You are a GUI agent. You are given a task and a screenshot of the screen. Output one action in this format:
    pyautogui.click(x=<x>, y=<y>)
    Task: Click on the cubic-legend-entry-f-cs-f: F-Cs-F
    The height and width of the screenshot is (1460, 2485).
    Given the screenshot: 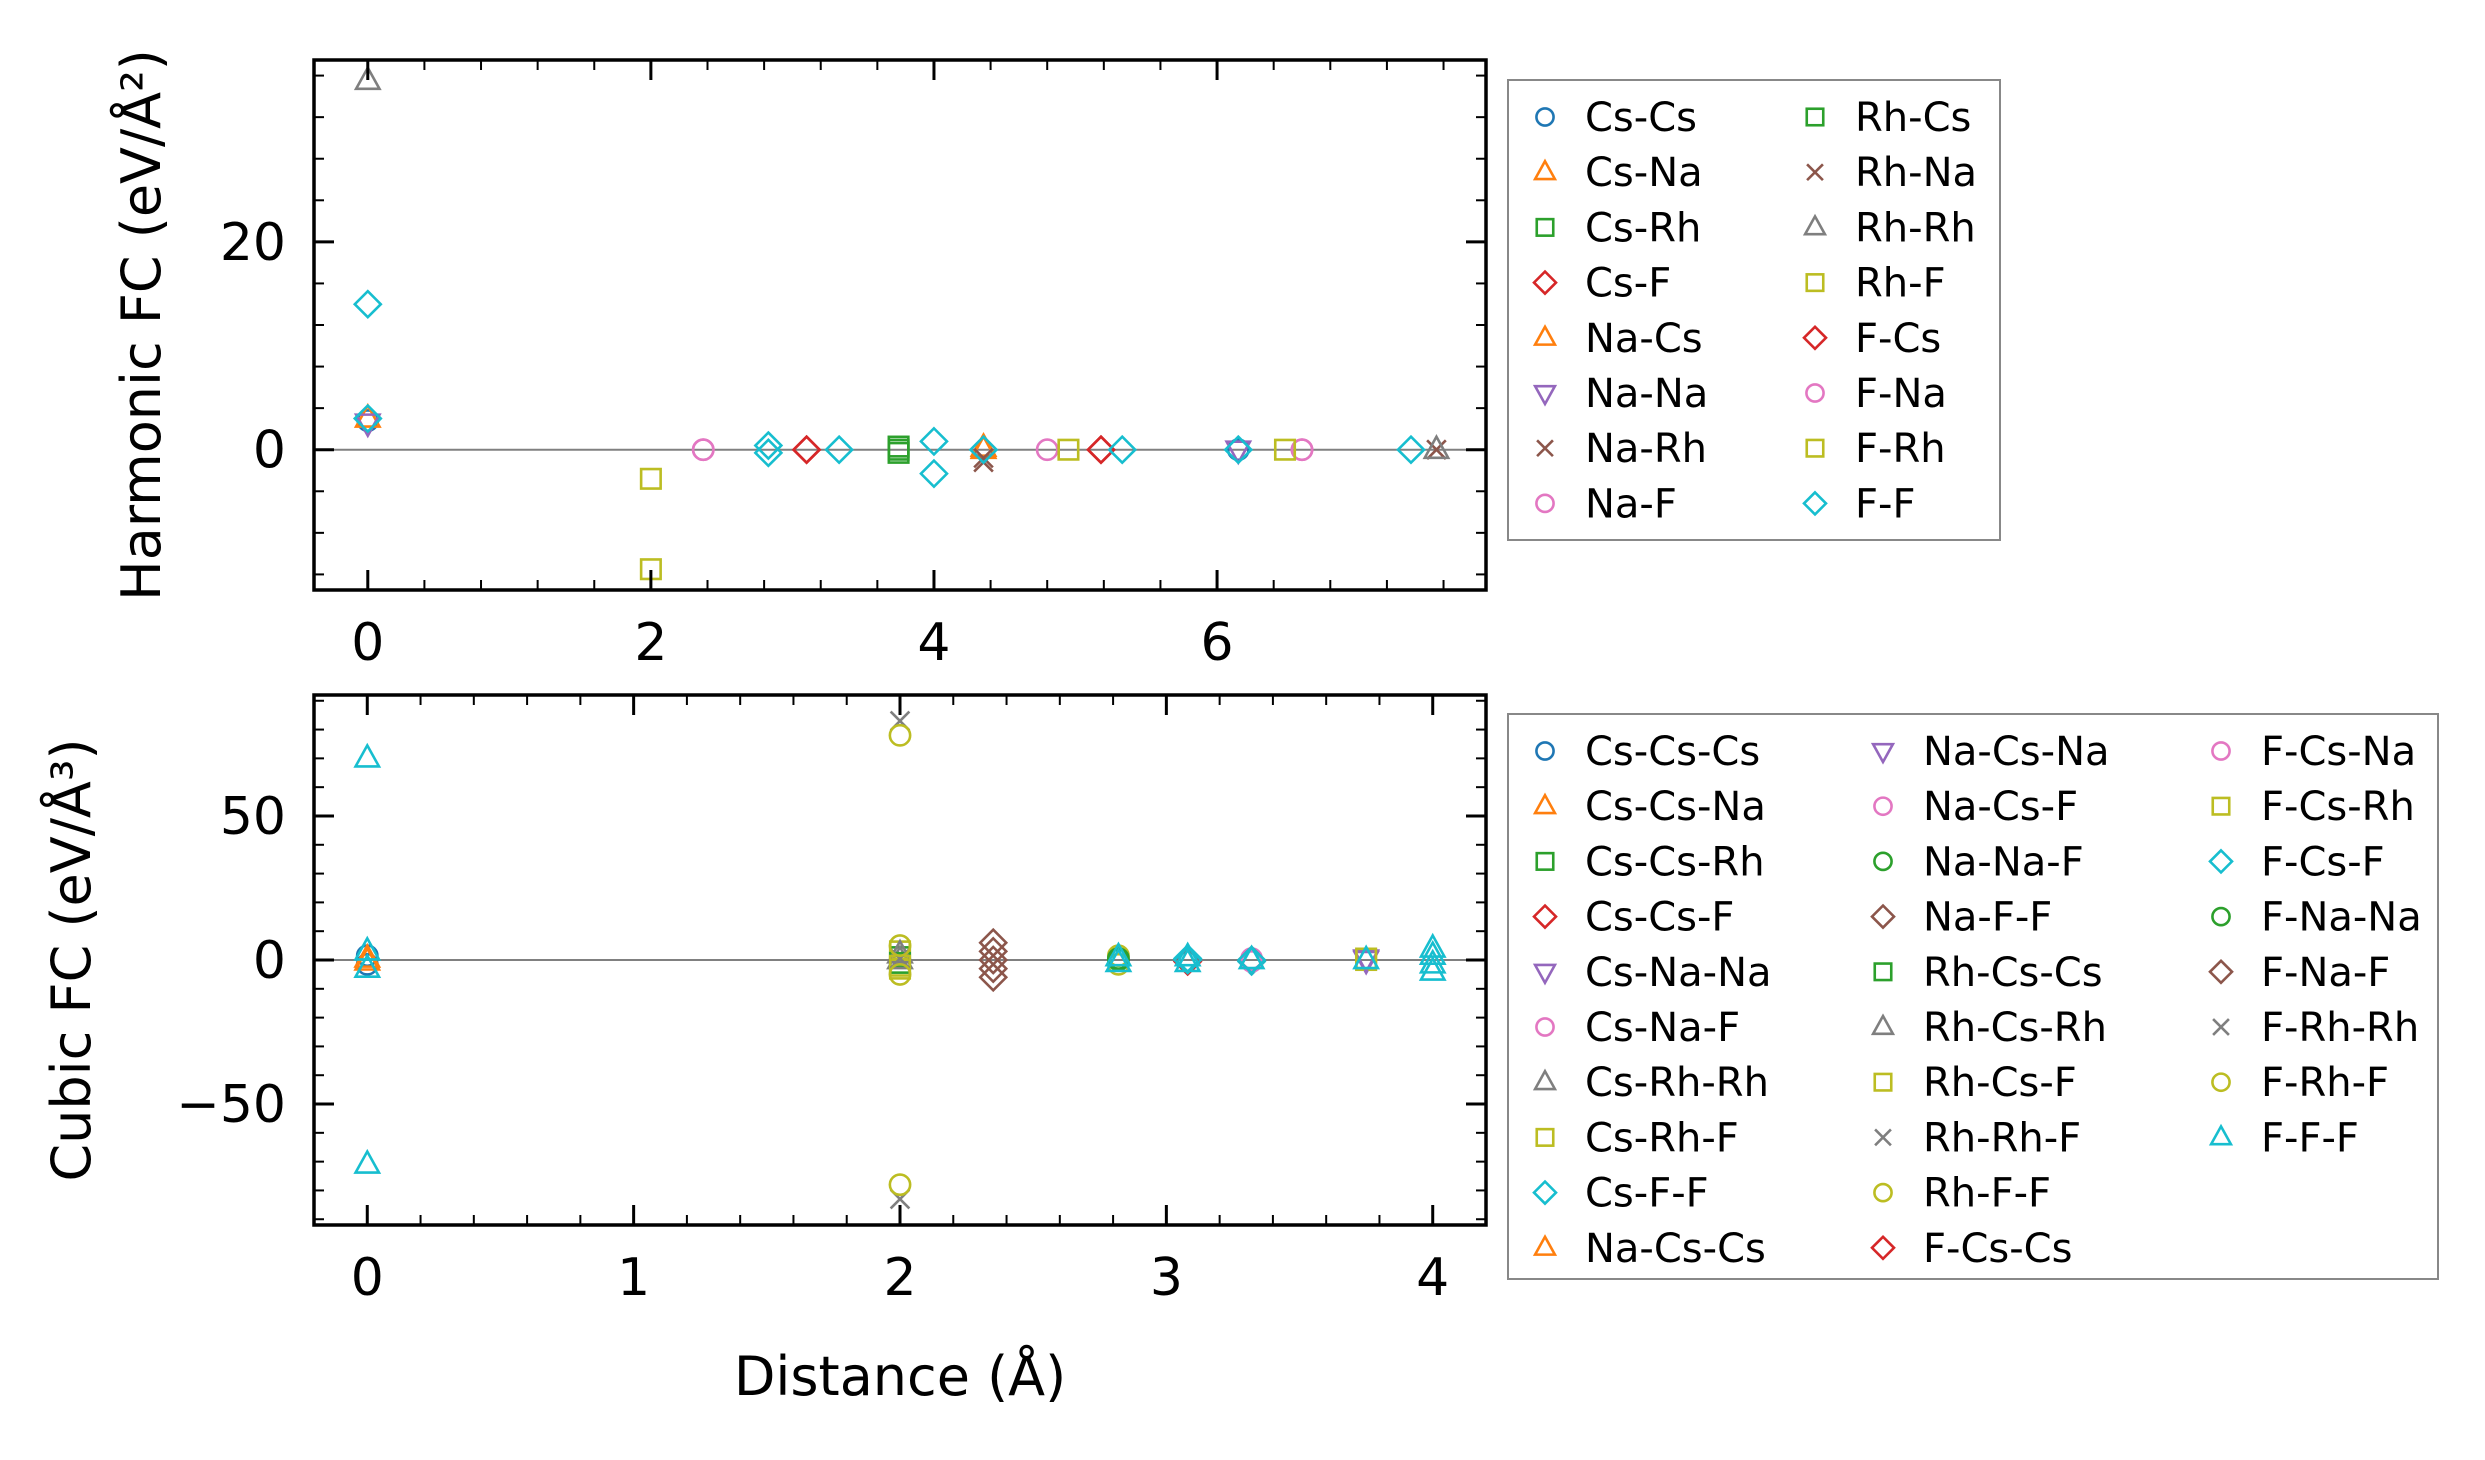 What is the action you would take?
    pyautogui.click(x=2296, y=862)
    